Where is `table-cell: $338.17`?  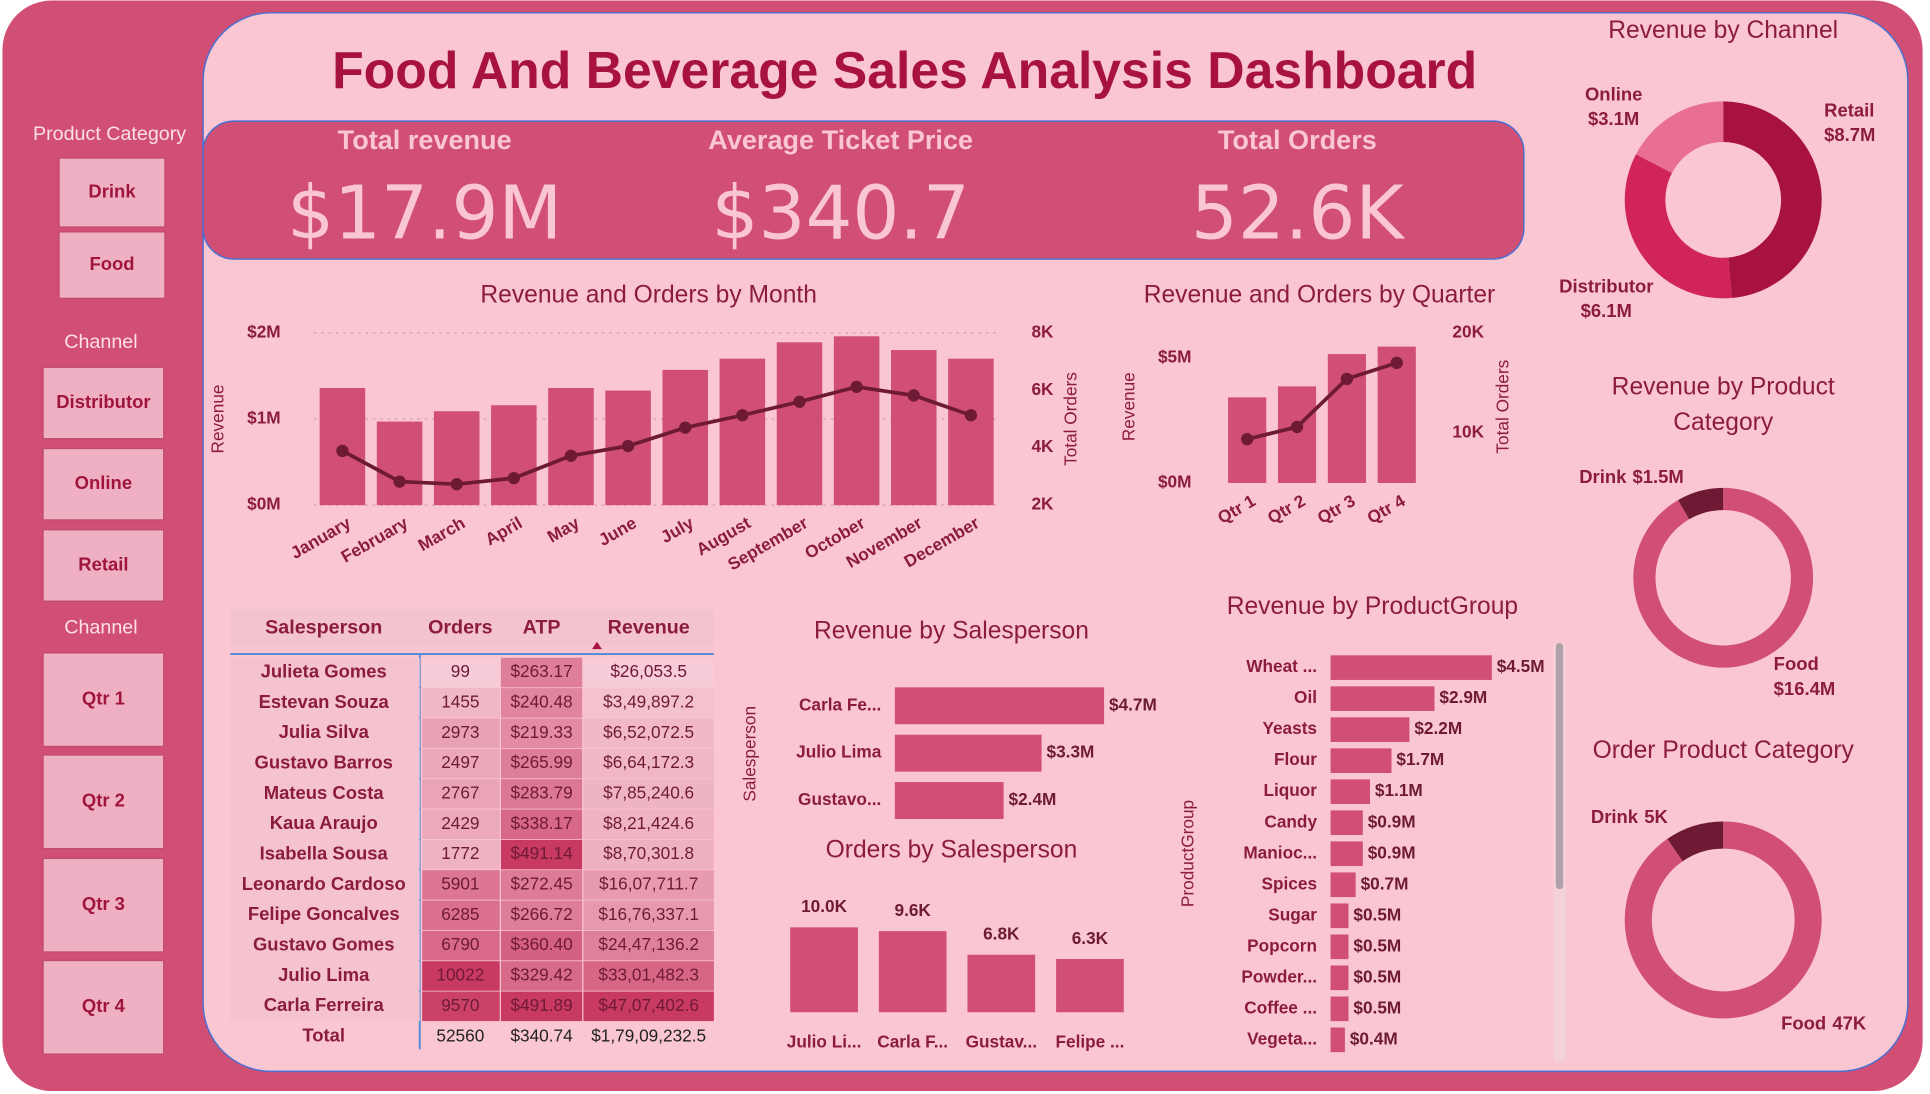 table-cell: $338.17 is located at coordinates (541, 823).